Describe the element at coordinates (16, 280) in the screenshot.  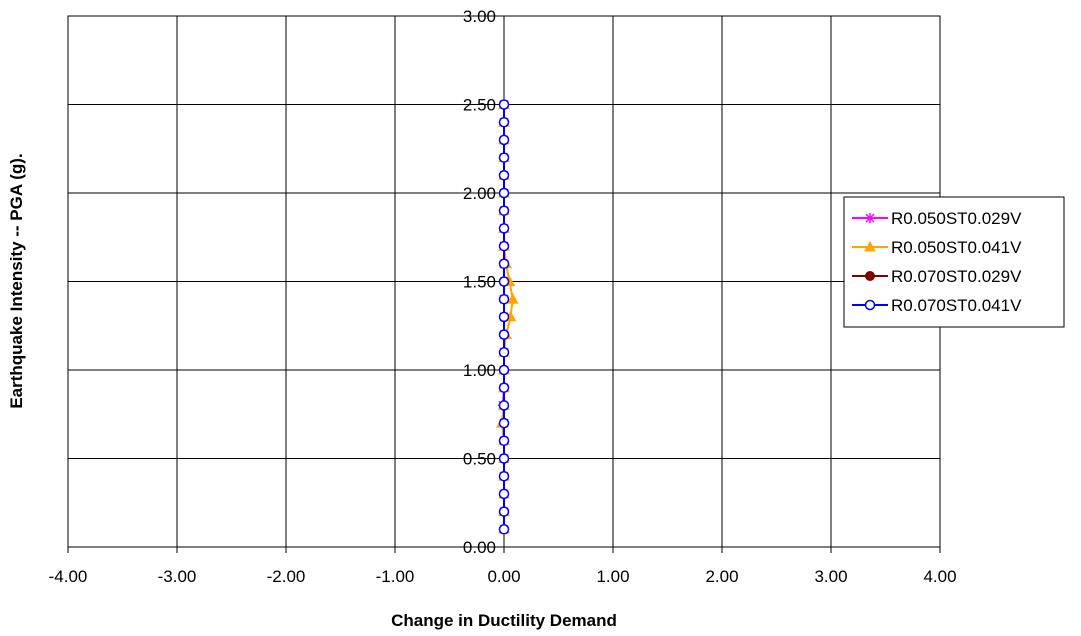
I see `y-axis-title: Earthquake Intensity -- PGA (g).` at that location.